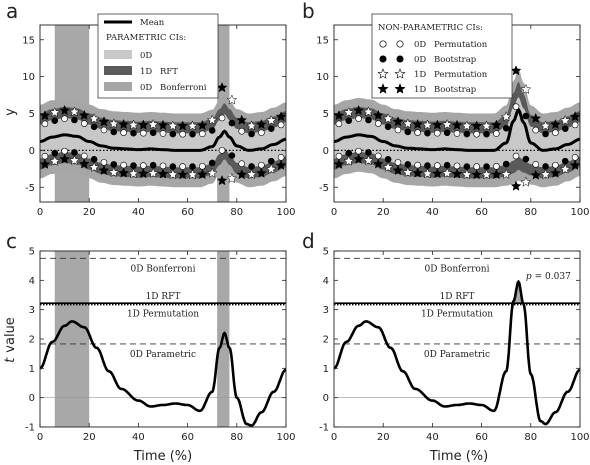  What do you see at coordinates (72, 339) in the screenshot?
I see `significant-region` at bounding box center [72, 339].